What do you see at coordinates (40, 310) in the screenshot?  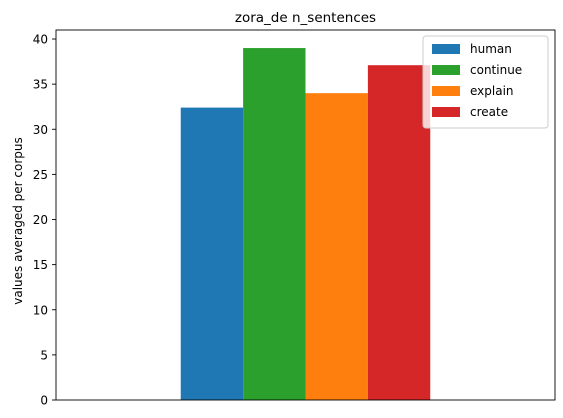 I see `y-tick-label: 10` at bounding box center [40, 310].